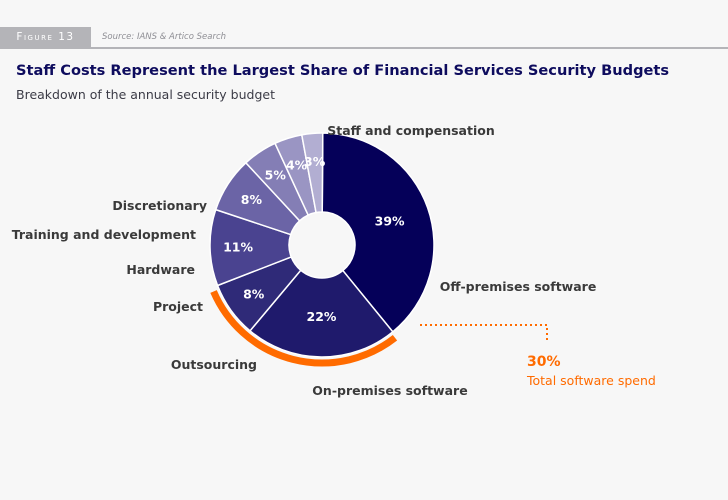  Describe the element at coordinates (544, 362) in the screenshot. I see `highlight-value: 30%` at that location.